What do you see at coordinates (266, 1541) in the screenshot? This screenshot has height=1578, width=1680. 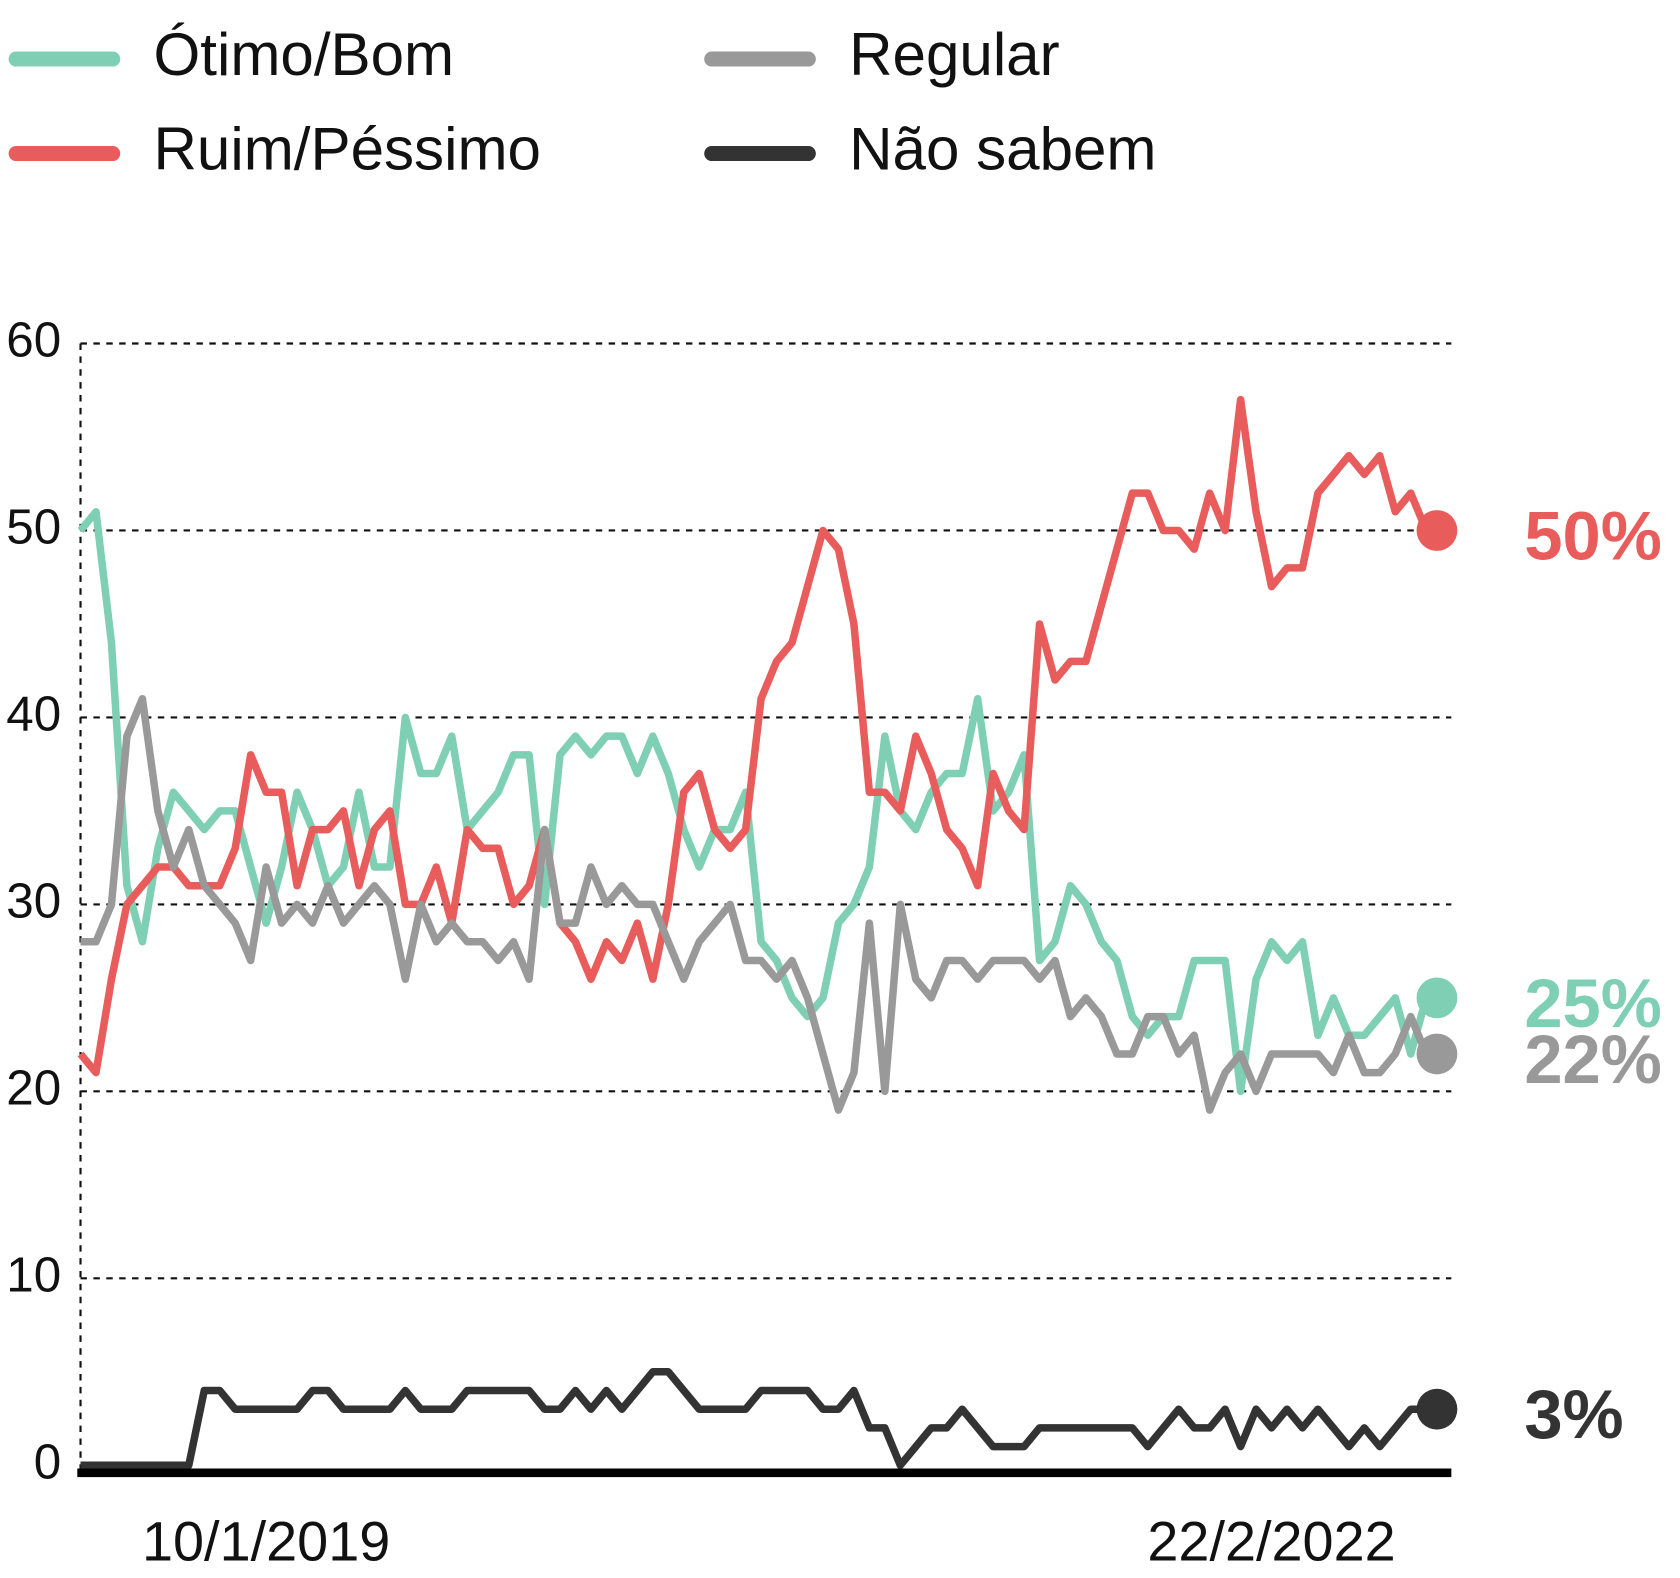 I see `x-tick-label: 10/1/2019` at bounding box center [266, 1541].